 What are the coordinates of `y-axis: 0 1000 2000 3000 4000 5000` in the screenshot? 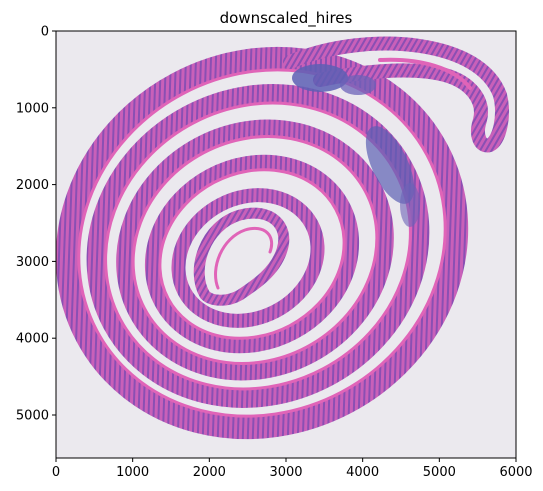 It's located at (36, 224).